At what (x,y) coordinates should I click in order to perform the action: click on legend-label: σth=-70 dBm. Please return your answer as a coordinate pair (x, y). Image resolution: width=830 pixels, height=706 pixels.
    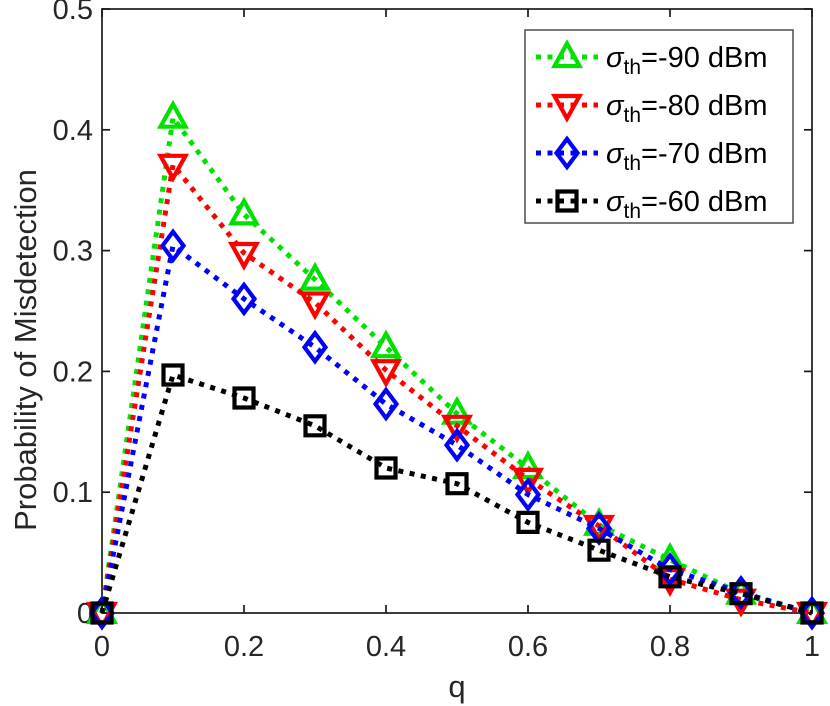
    Looking at the image, I should click on (687, 156).